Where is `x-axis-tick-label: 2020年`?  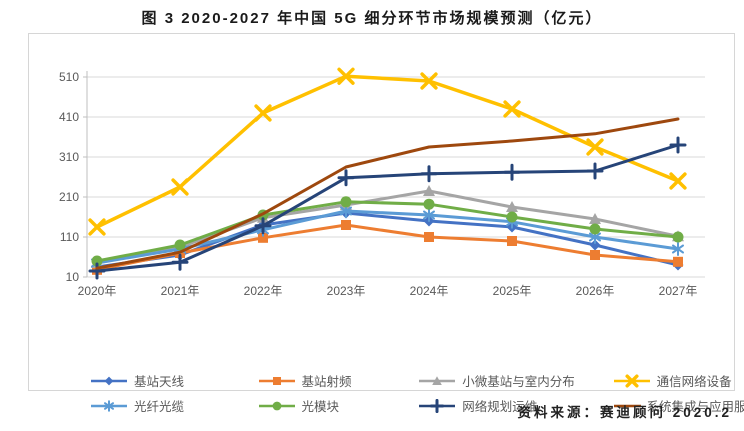 x-axis-tick-label: 2020年 is located at coordinates (97, 291).